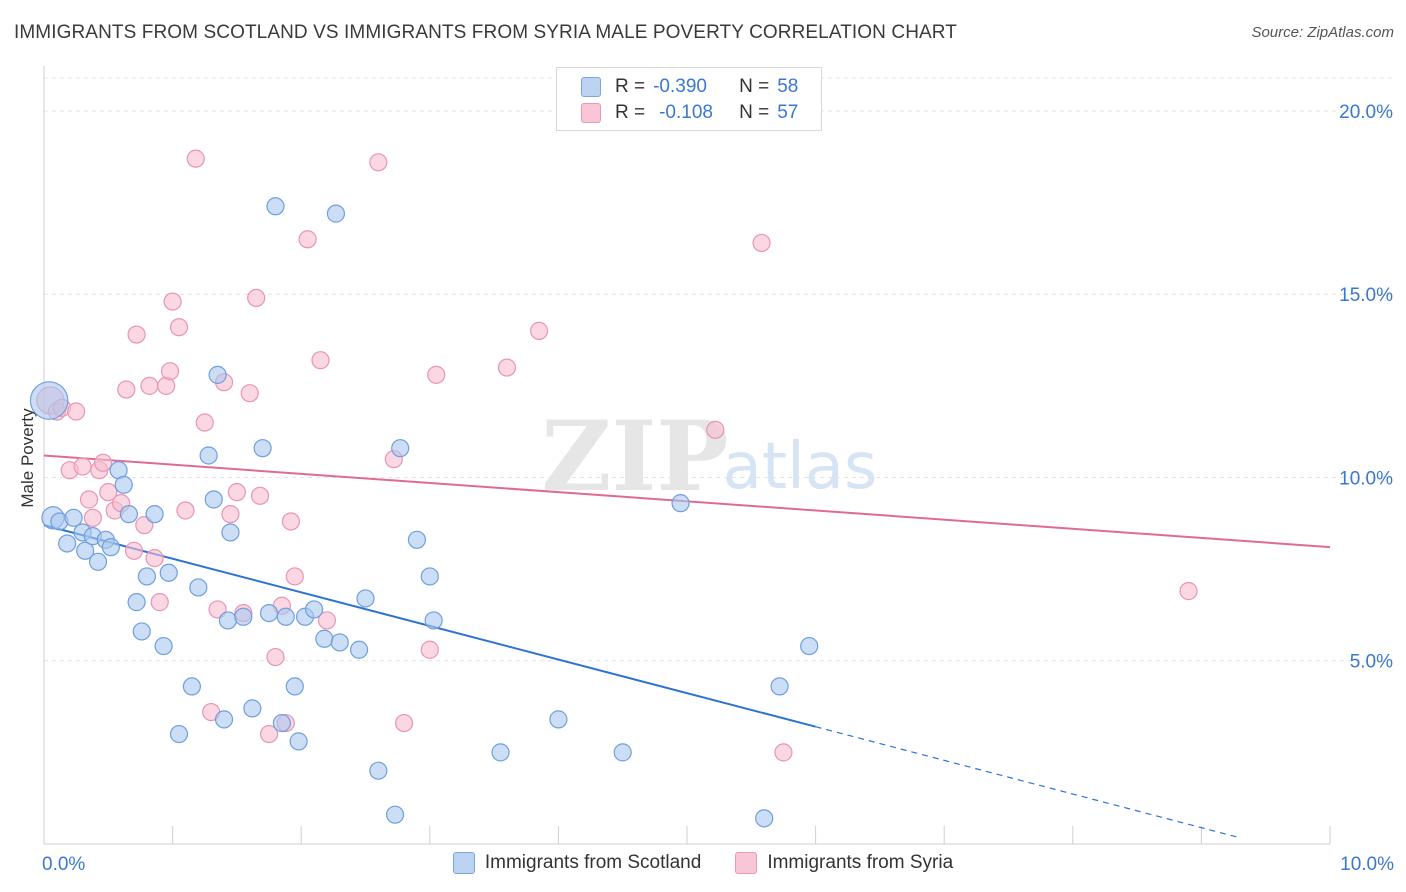 The image size is (1406, 892). I want to click on scotland-legend-label: Immigrants from Scotland, so click(593, 862).